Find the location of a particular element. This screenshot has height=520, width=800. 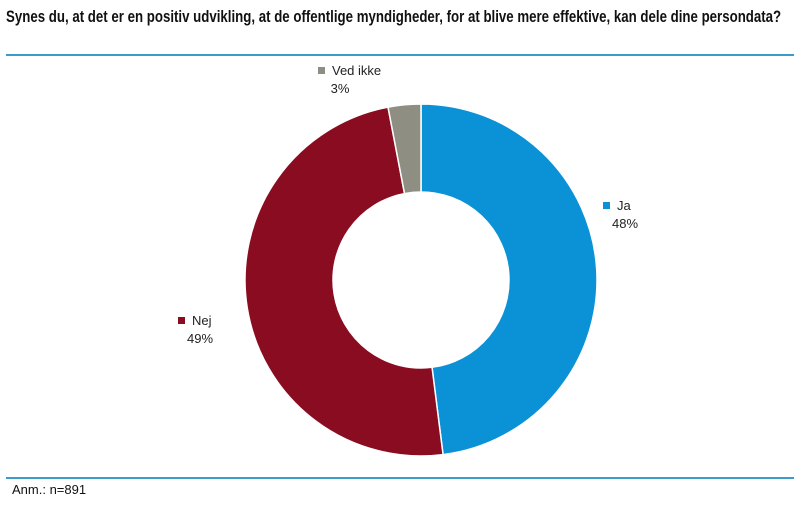

value-label: 3% is located at coordinates (340, 88).